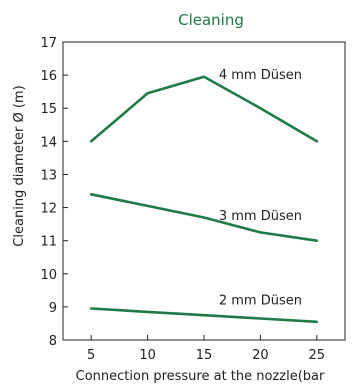 This screenshot has width=355, height=387. I want to click on x-tick-label: 25, so click(317, 355).